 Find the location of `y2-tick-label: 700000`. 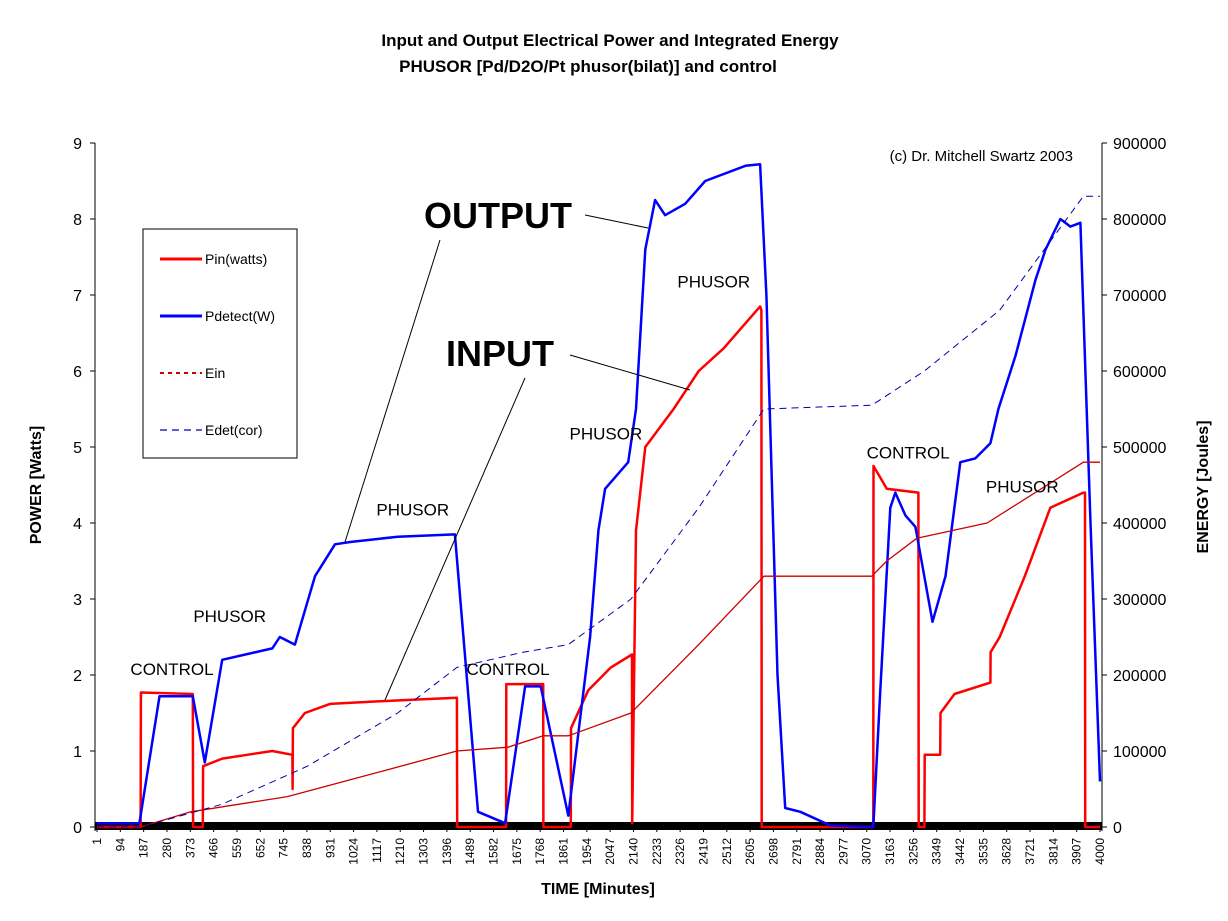

y2-tick-label: 700000 is located at coordinates (1139, 296).